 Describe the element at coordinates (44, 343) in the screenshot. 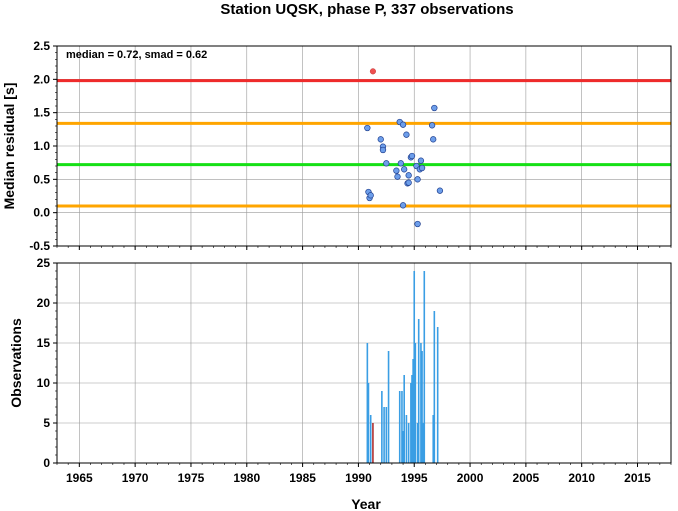

I see `bottom-y-tick-label: 15` at that location.